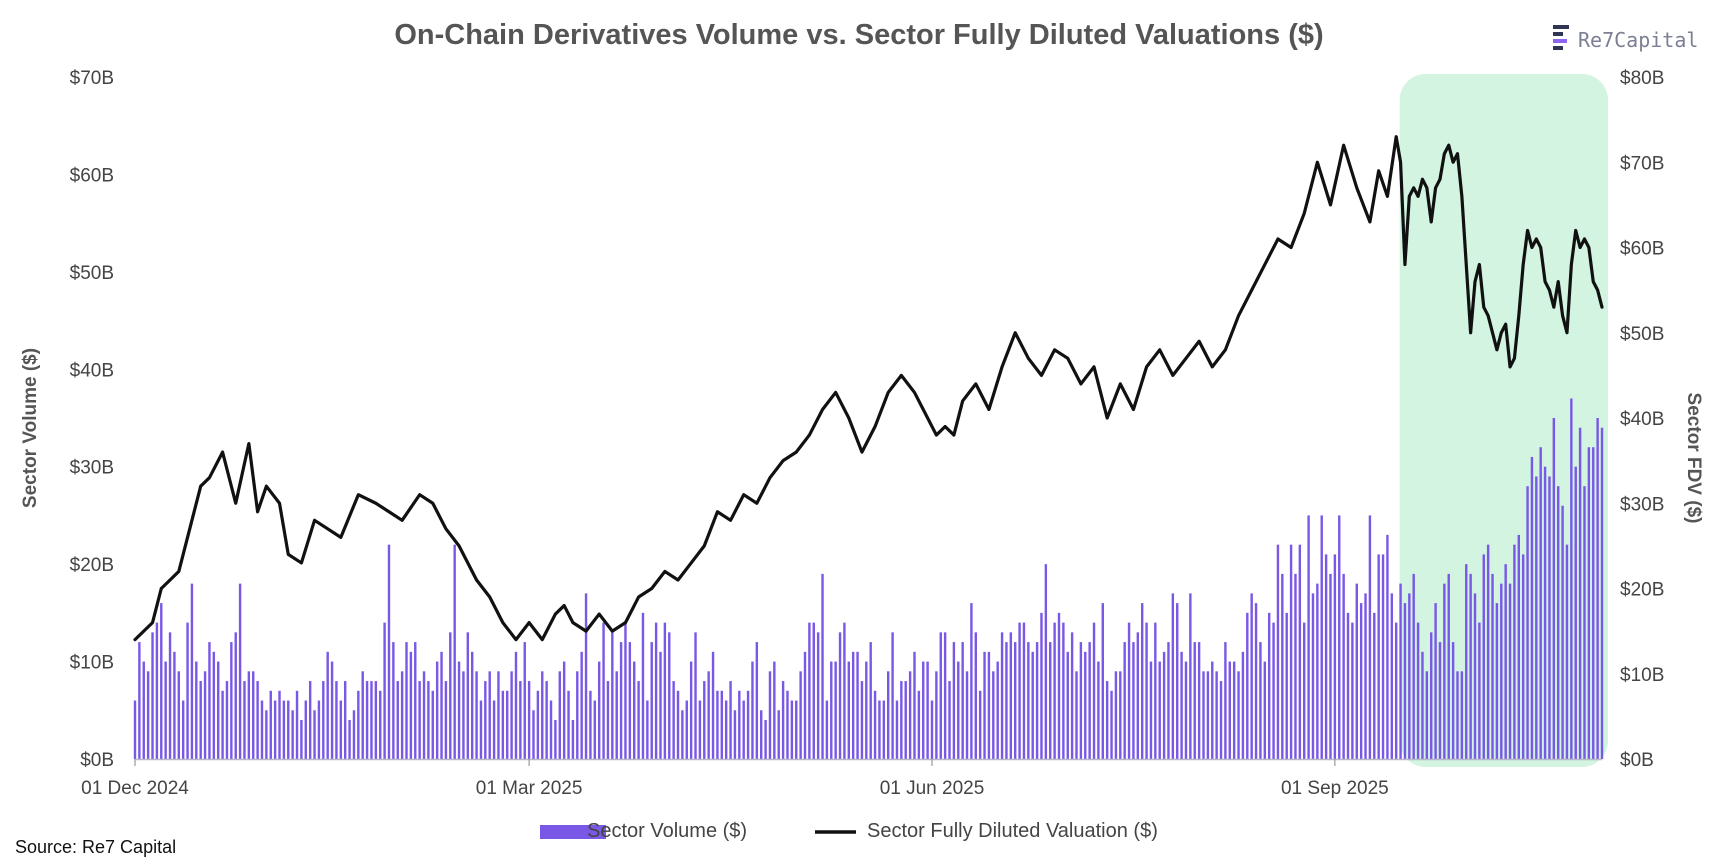 Image resolution: width=1718 pixels, height=864 pixels. What do you see at coordinates (1642, 249) in the screenshot?
I see `right-tick-label: $60B` at bounding box center [1642, 249].